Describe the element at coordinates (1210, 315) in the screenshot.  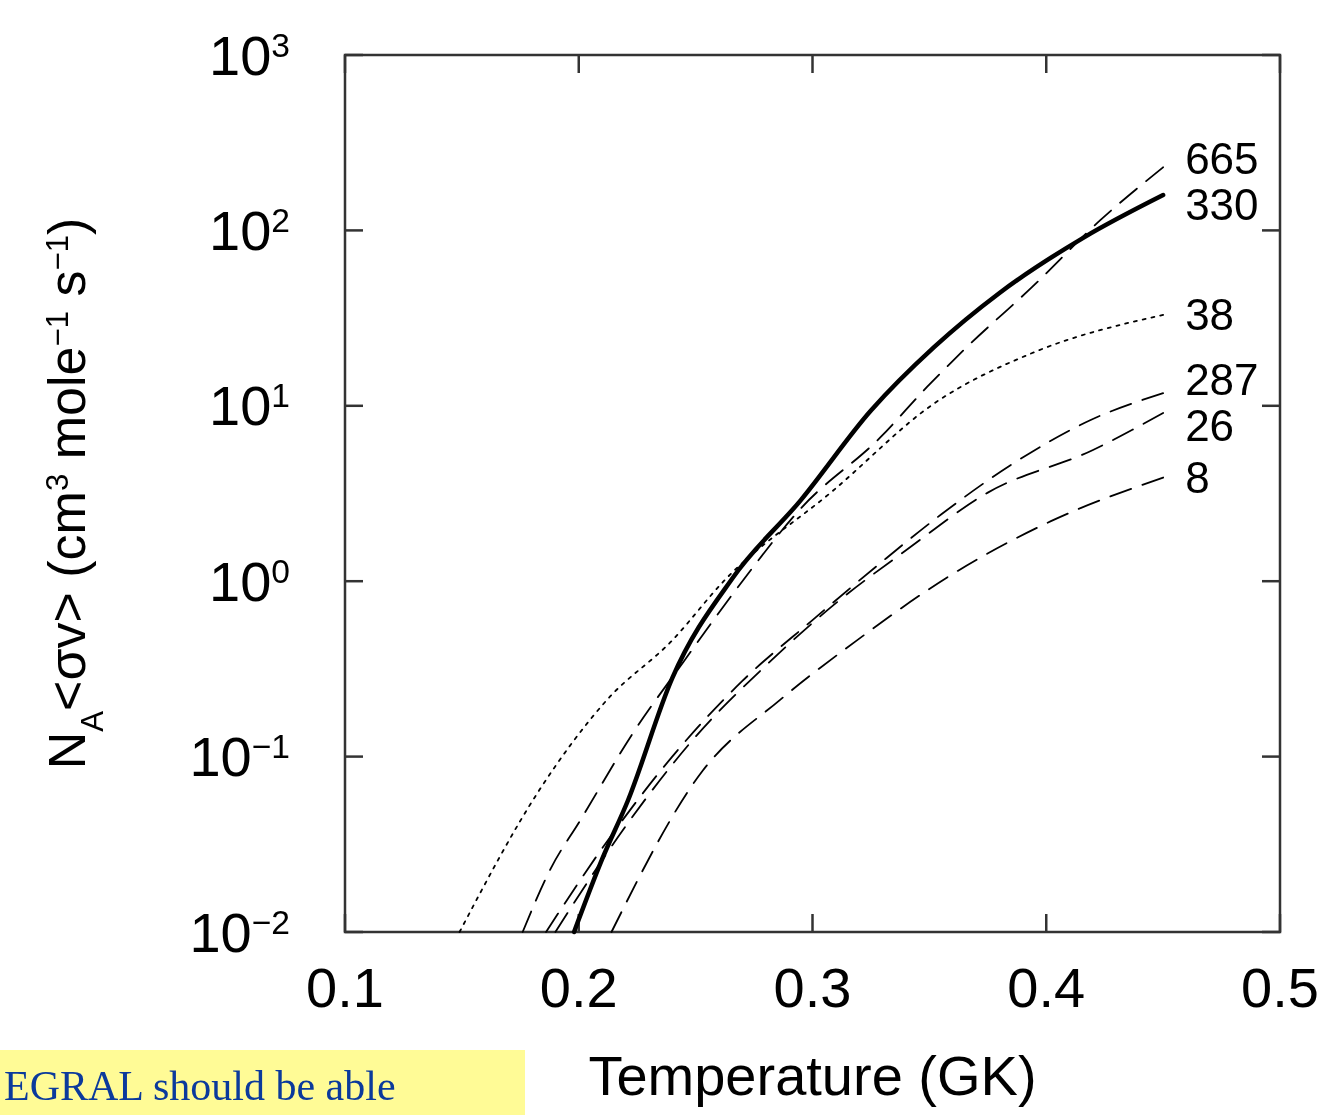
I see `series-label: 38` at that location.